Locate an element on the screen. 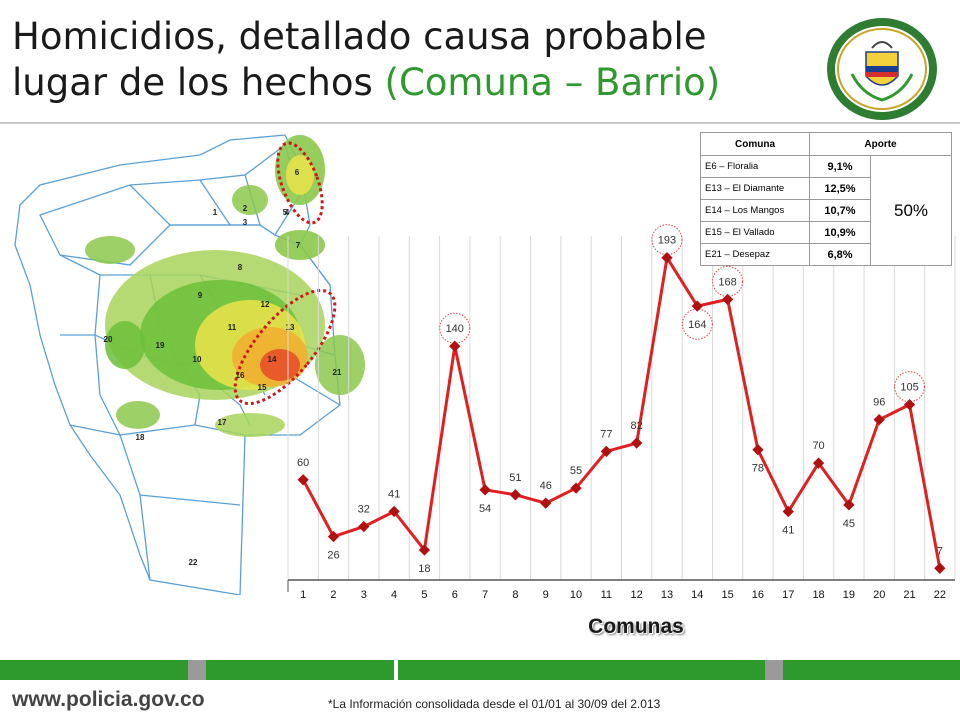 This screenshot has height=720, width=960. row-comuna: E13 – El Diamante is located at coordinates (755, 188).